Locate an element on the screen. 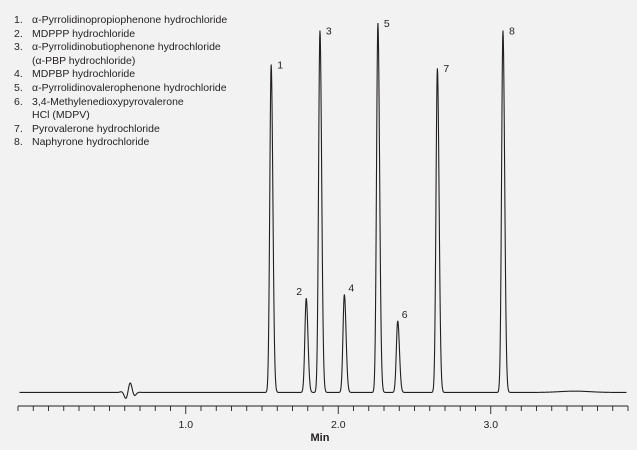 Image resolution: width=637 pixels, height=450 pixels. peak-label: 6 is located at coordinates (405, 315).